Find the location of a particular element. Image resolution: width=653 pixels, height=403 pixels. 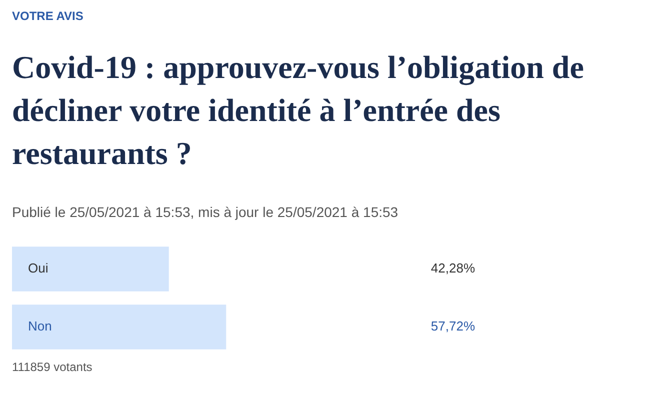

y-tick-label: Non is located at coordinates (40, 326).